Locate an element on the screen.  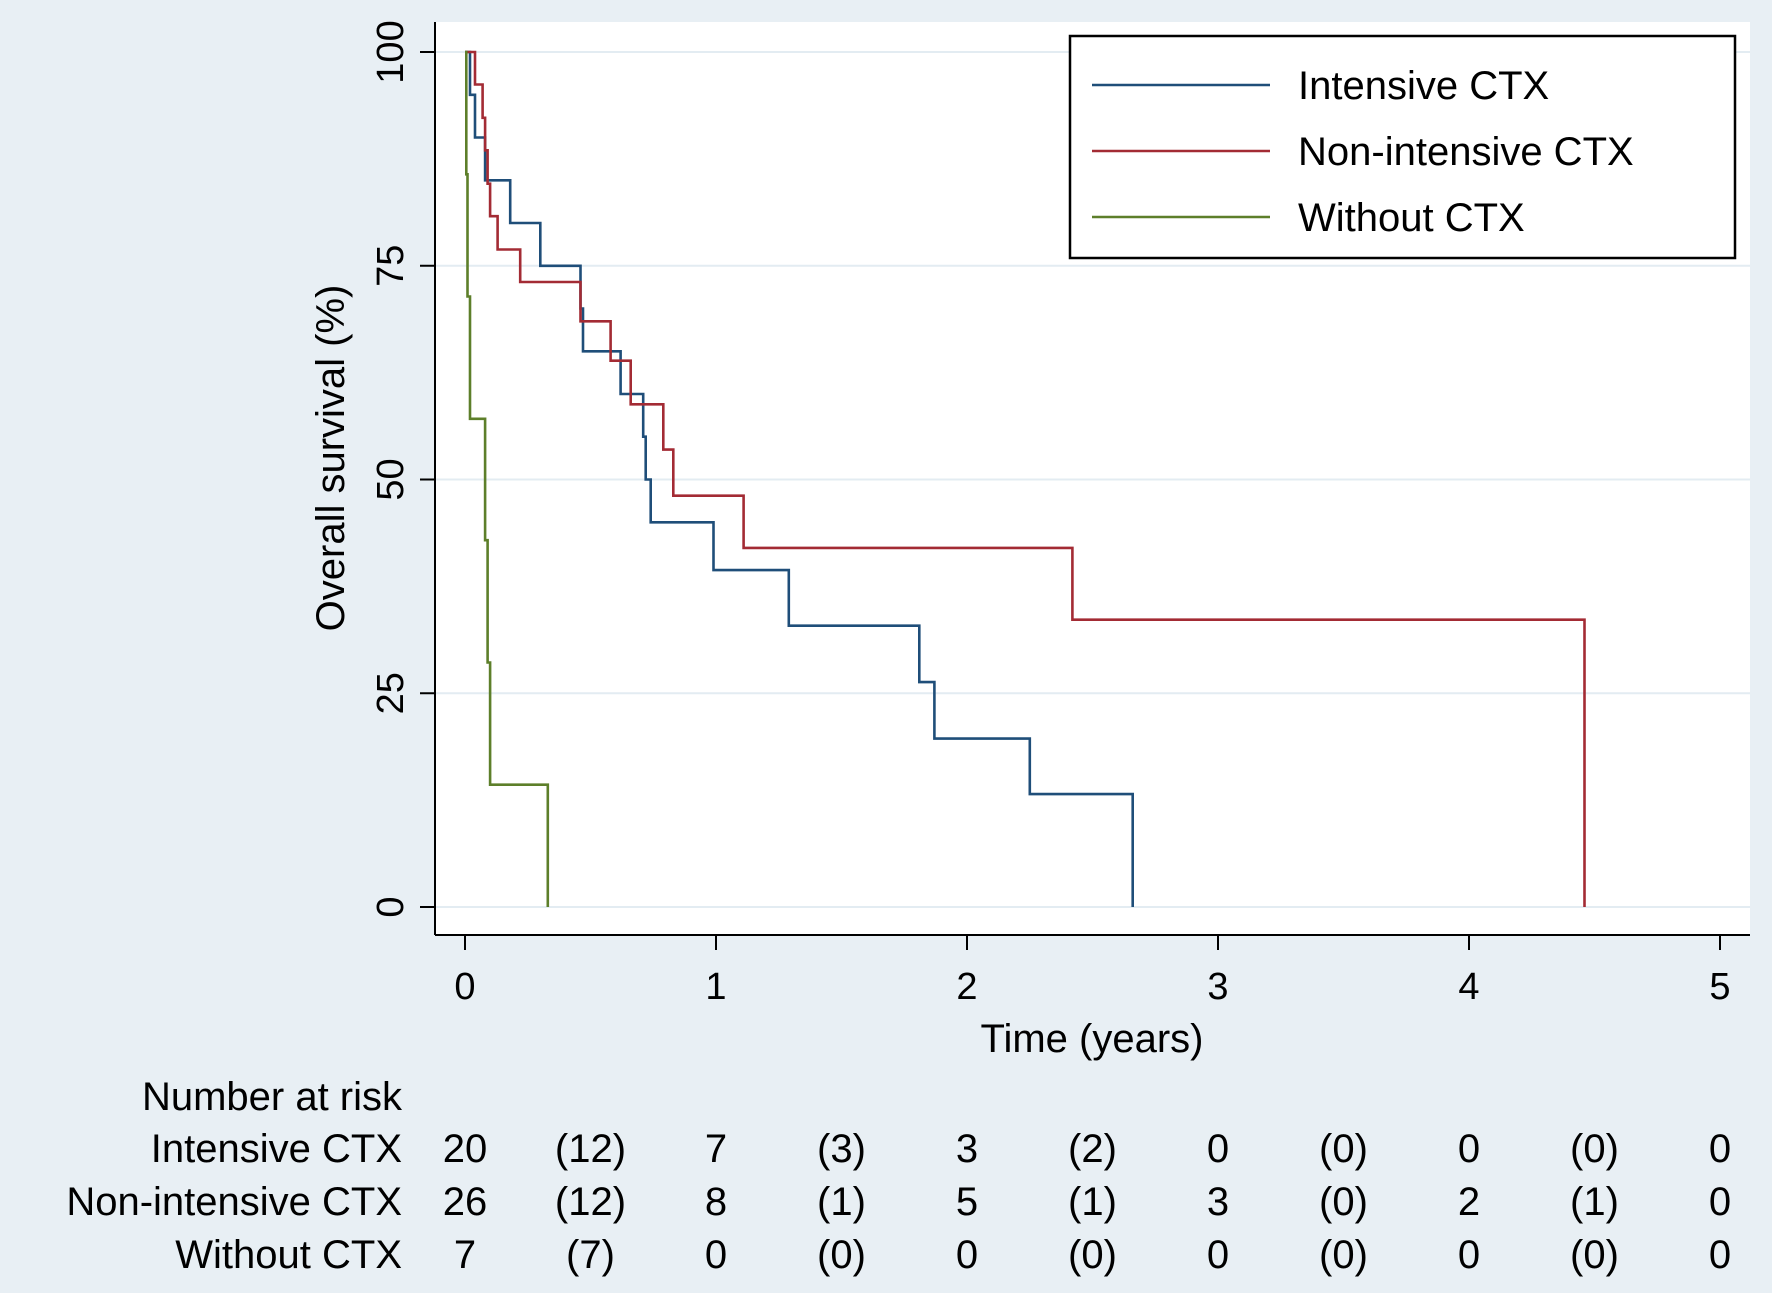
x-tick-label: 4 is located at coordinates (1468, 987).